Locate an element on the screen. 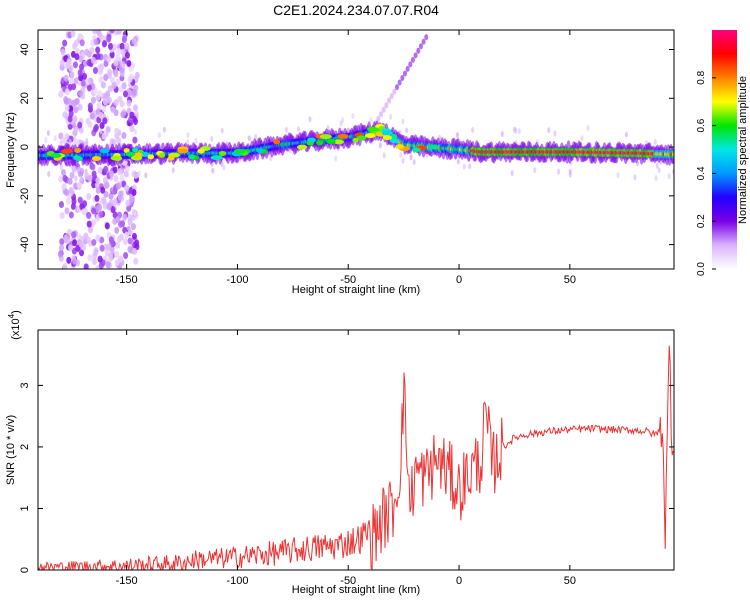  snr-scale-label: (x104) is located at coordinates (14, 325).